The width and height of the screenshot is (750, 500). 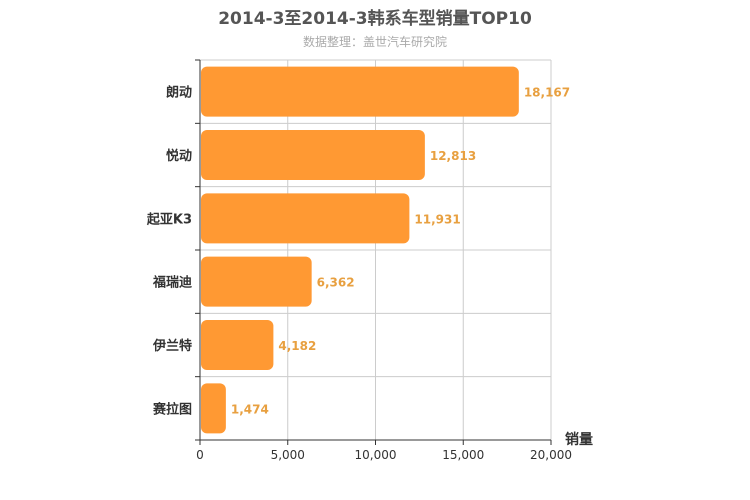 What do you see at coordinates (437, 219) in the screenshot?
I see `data-label: 11,931` at bounding box center [437, 219].